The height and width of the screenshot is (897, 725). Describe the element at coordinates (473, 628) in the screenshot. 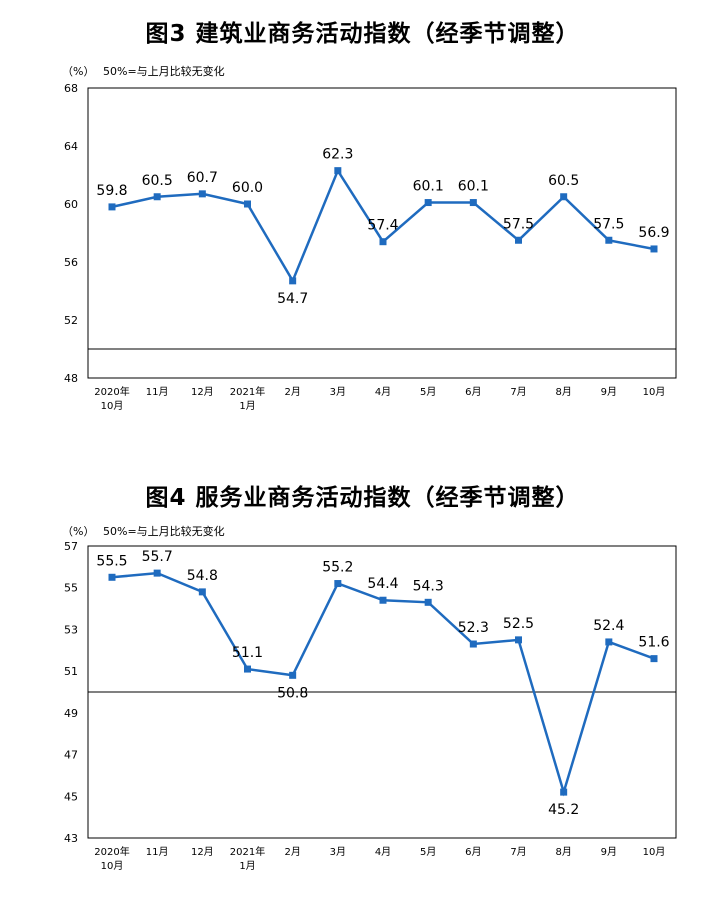

I see `chart2-data-label: 52.3` at that location.